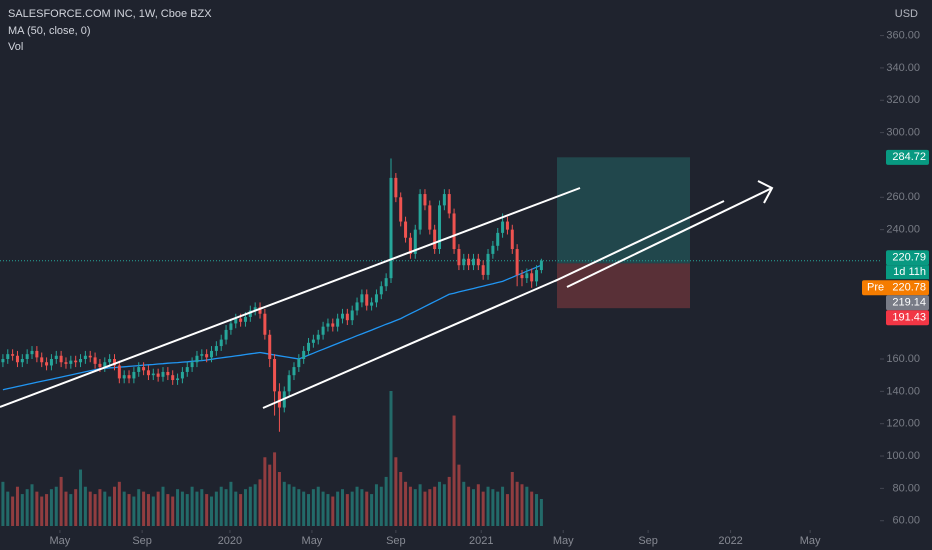  I want to click on volume-legend: Vol, so click(15, 47).